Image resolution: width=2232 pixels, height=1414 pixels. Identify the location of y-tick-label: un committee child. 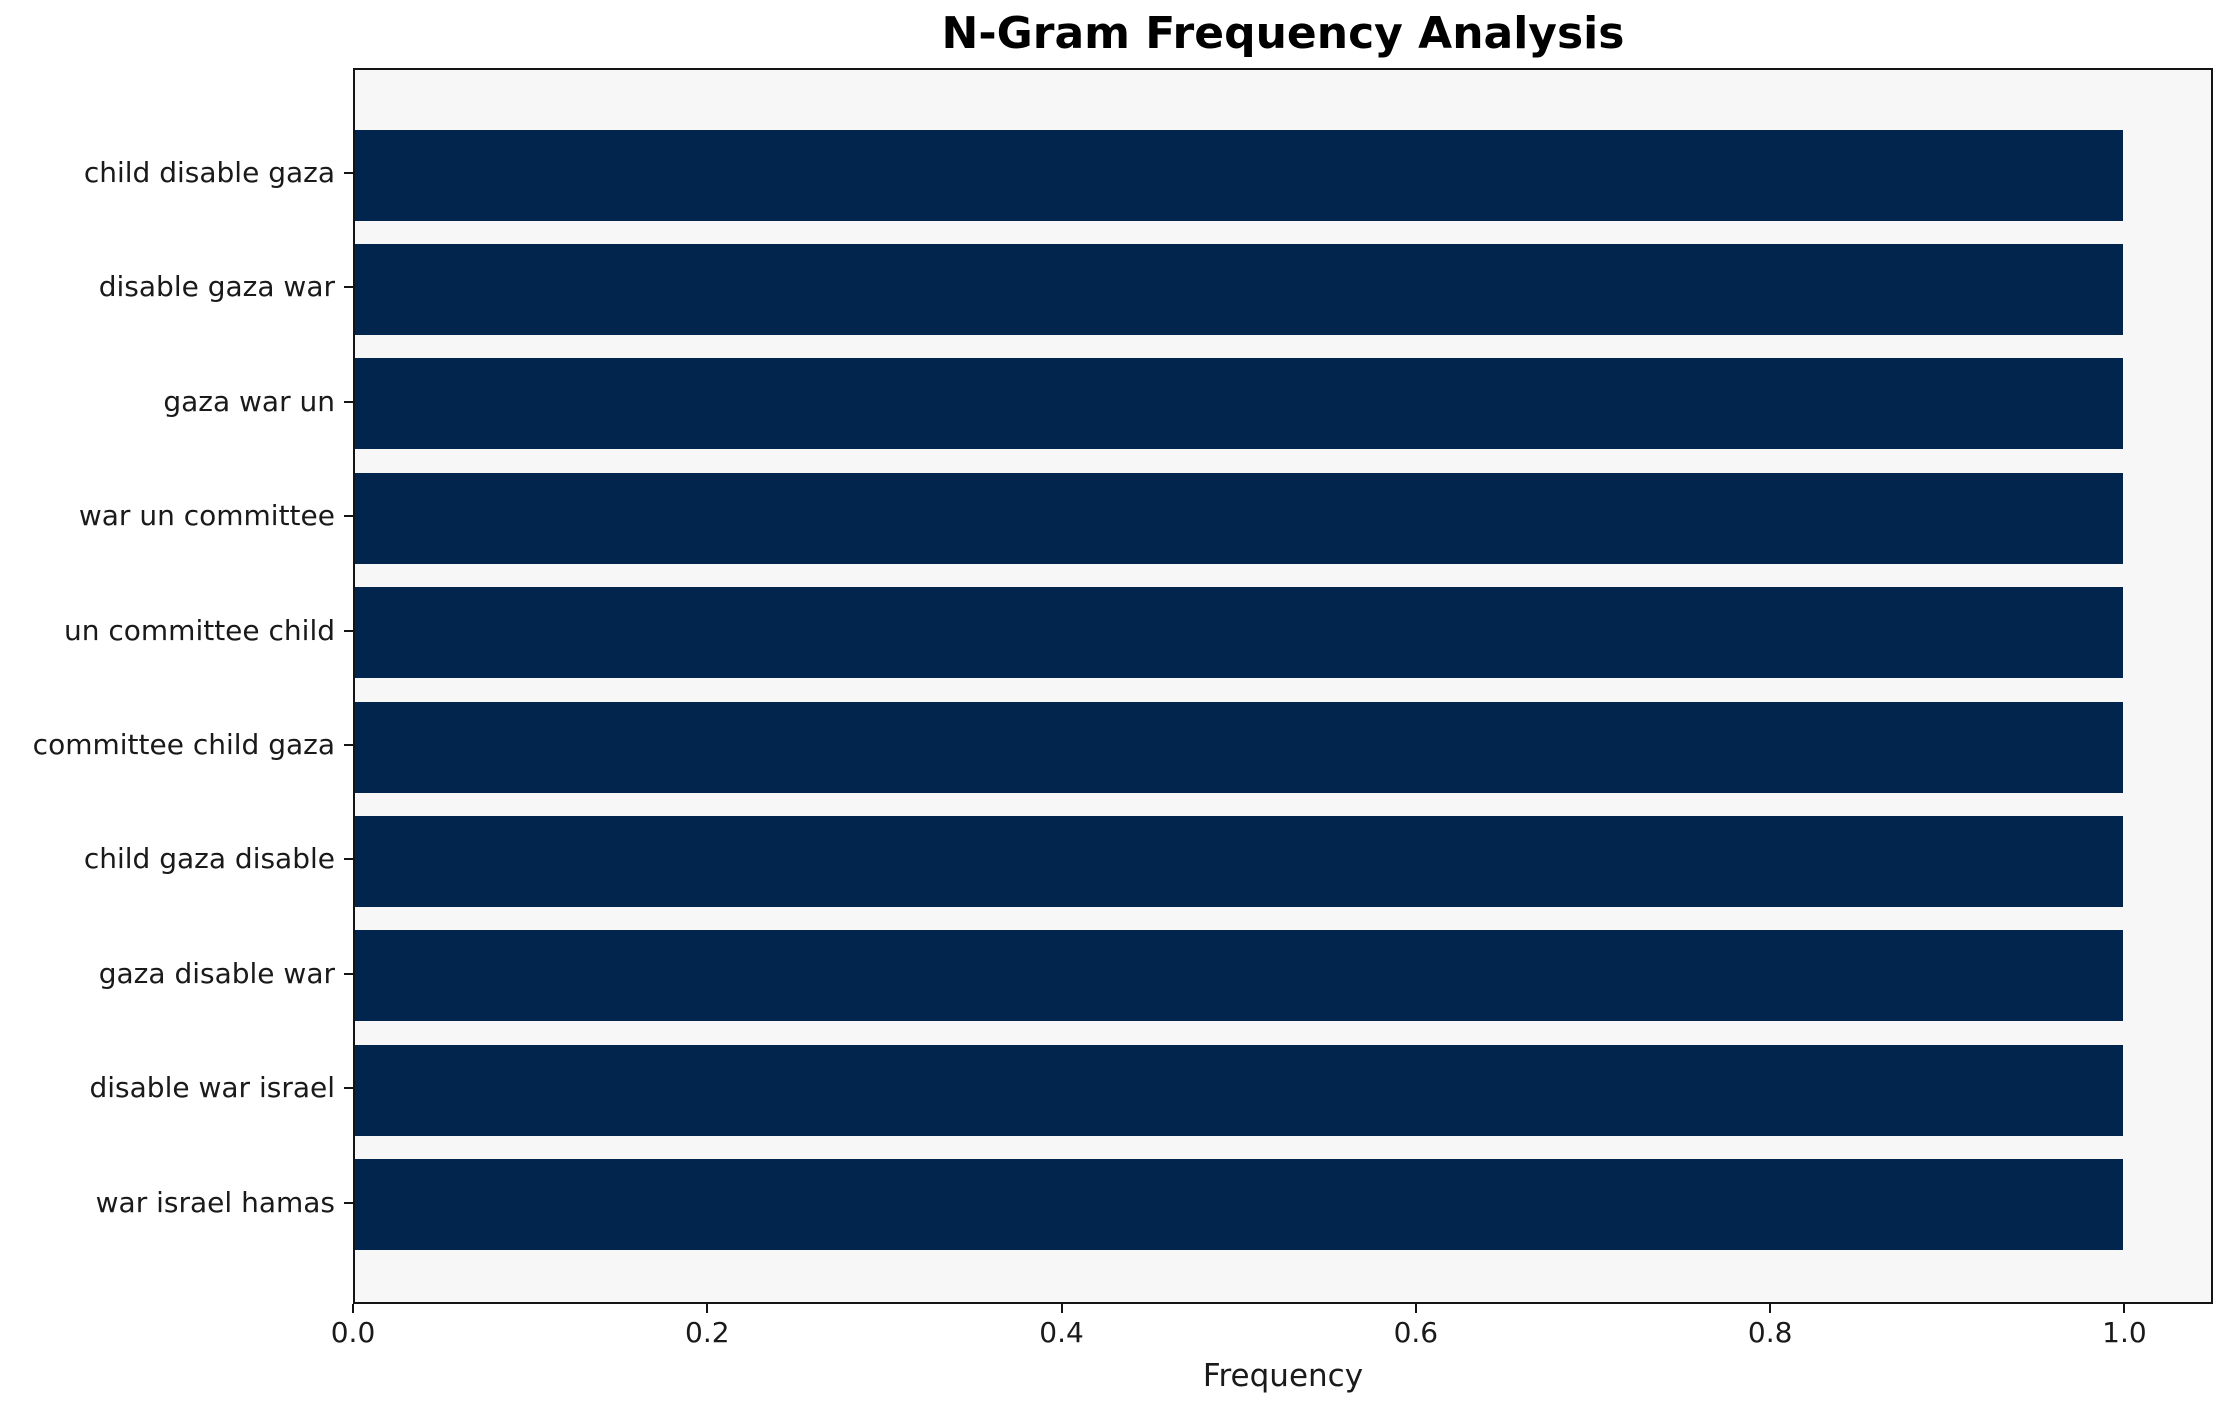
(199, 630).